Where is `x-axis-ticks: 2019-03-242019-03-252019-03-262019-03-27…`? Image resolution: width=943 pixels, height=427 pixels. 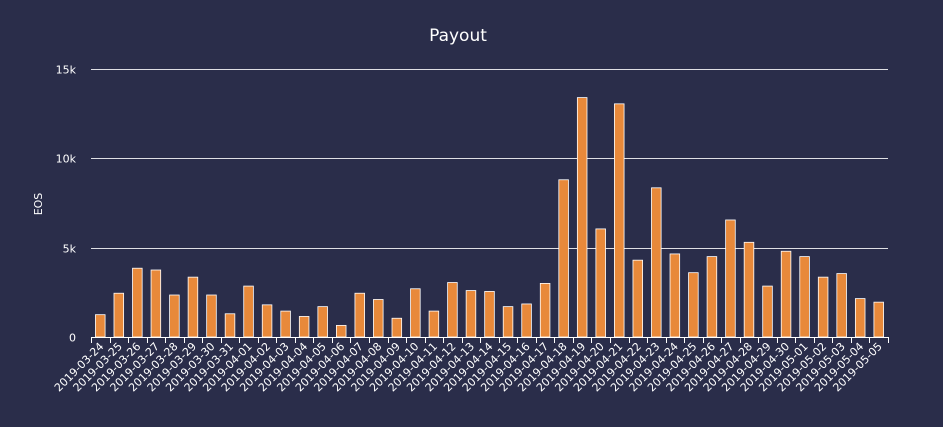 x-axis-ticks: 2019-03-242019-03-252019-03-262019-03-27… is located at coordinates (470, 365).